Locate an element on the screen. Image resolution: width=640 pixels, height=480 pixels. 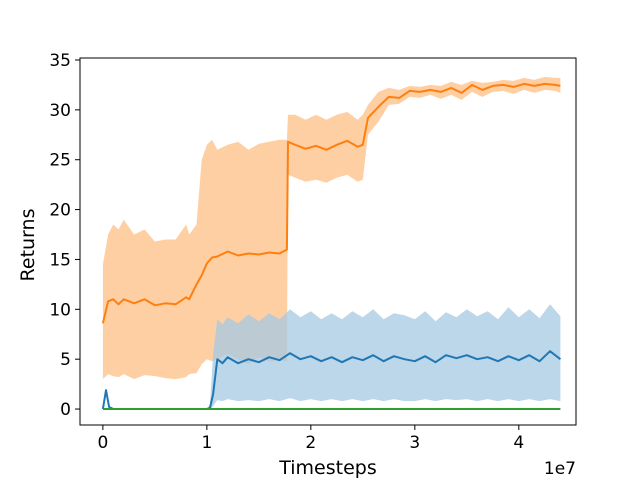
x-tick-label: 4 is located at coordinates (518, 443).